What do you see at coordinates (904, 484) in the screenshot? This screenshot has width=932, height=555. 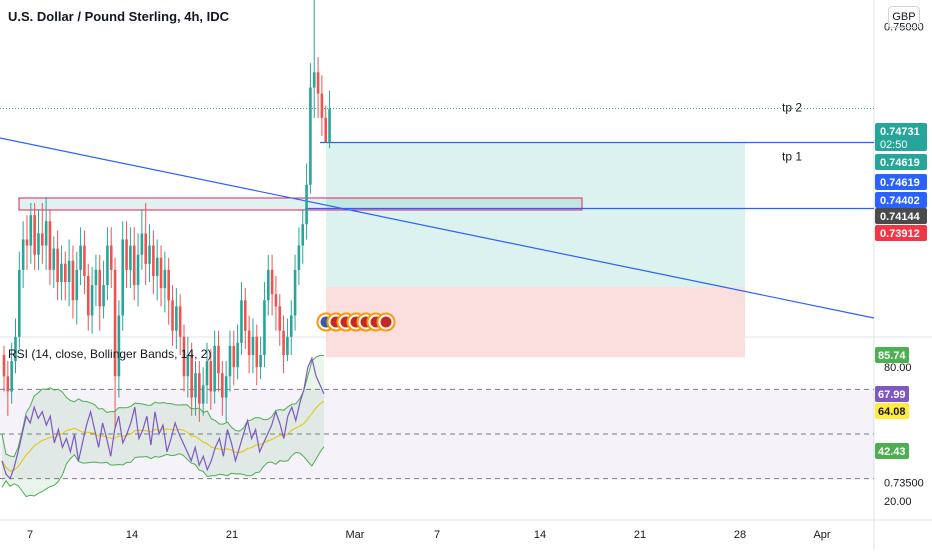 I see `price-tick-label: 0.73500` at bounding box center [904, 484].